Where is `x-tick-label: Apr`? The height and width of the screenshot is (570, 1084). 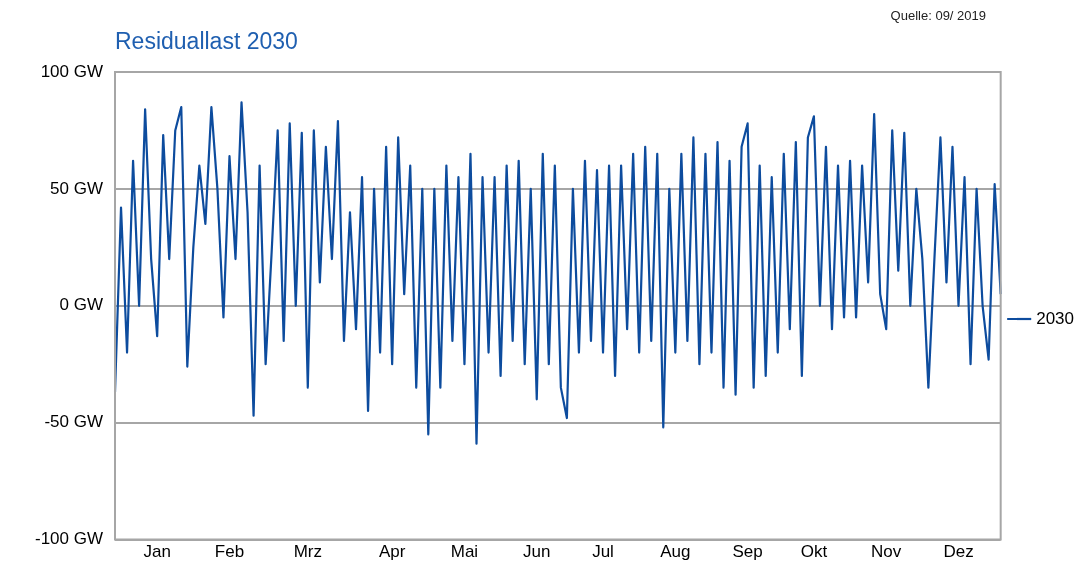
x-tick-label: Apr is located at coordinates (392, 552).